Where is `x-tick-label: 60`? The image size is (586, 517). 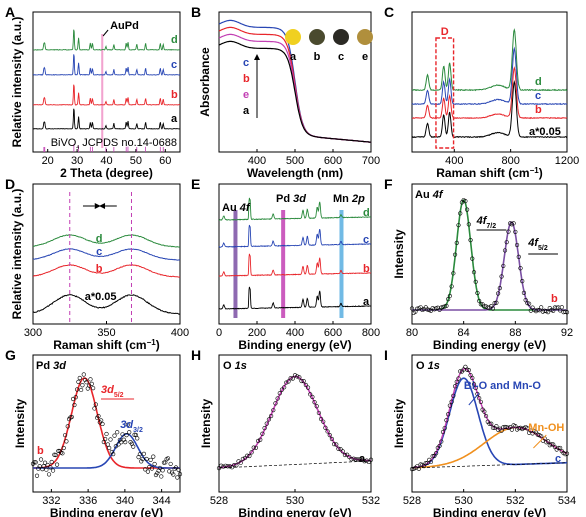
x-tick-label: 60 is located at coordinates (165, 161).